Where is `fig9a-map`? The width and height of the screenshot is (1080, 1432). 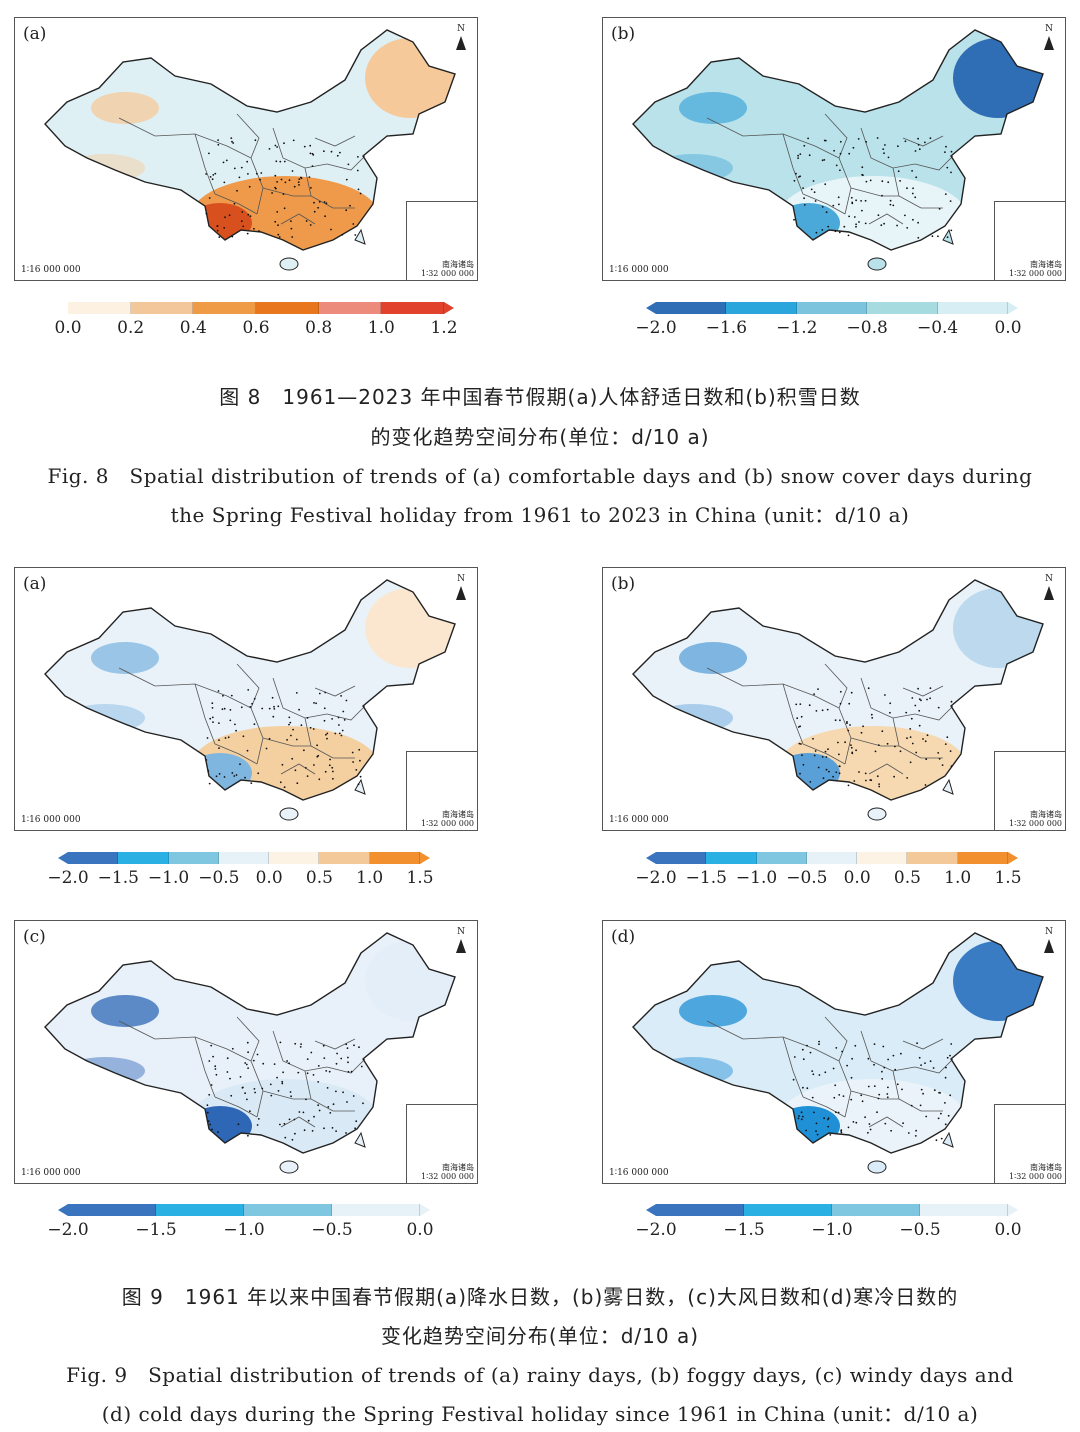 fig9a-map is located at coordinates (250, 700).